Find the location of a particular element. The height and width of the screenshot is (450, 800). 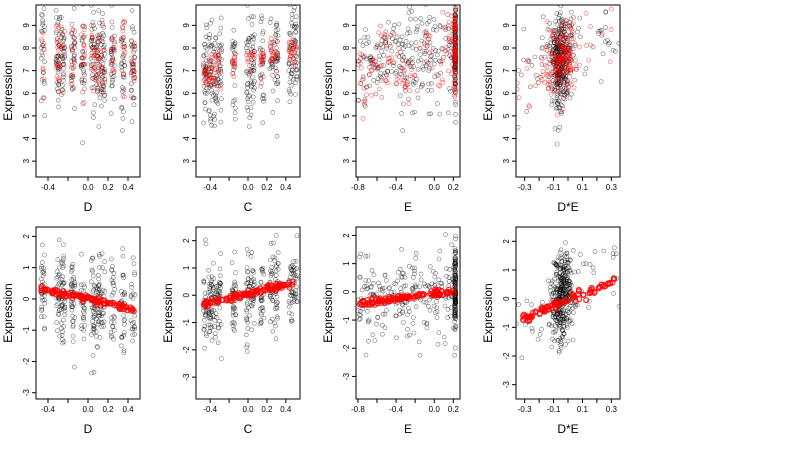

x-tick-label: 0.4 is located at coordinates (286, 187).